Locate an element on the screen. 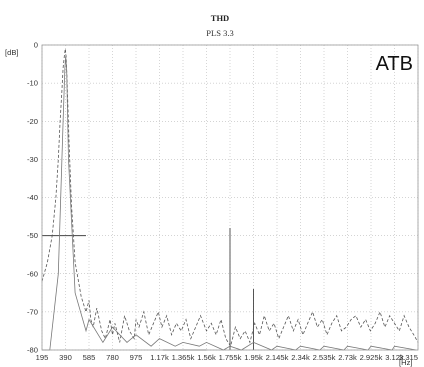 The height and width of the screenshot is (367, 424). y-tick-label-6: -60 is located at coordinates (32, 273).